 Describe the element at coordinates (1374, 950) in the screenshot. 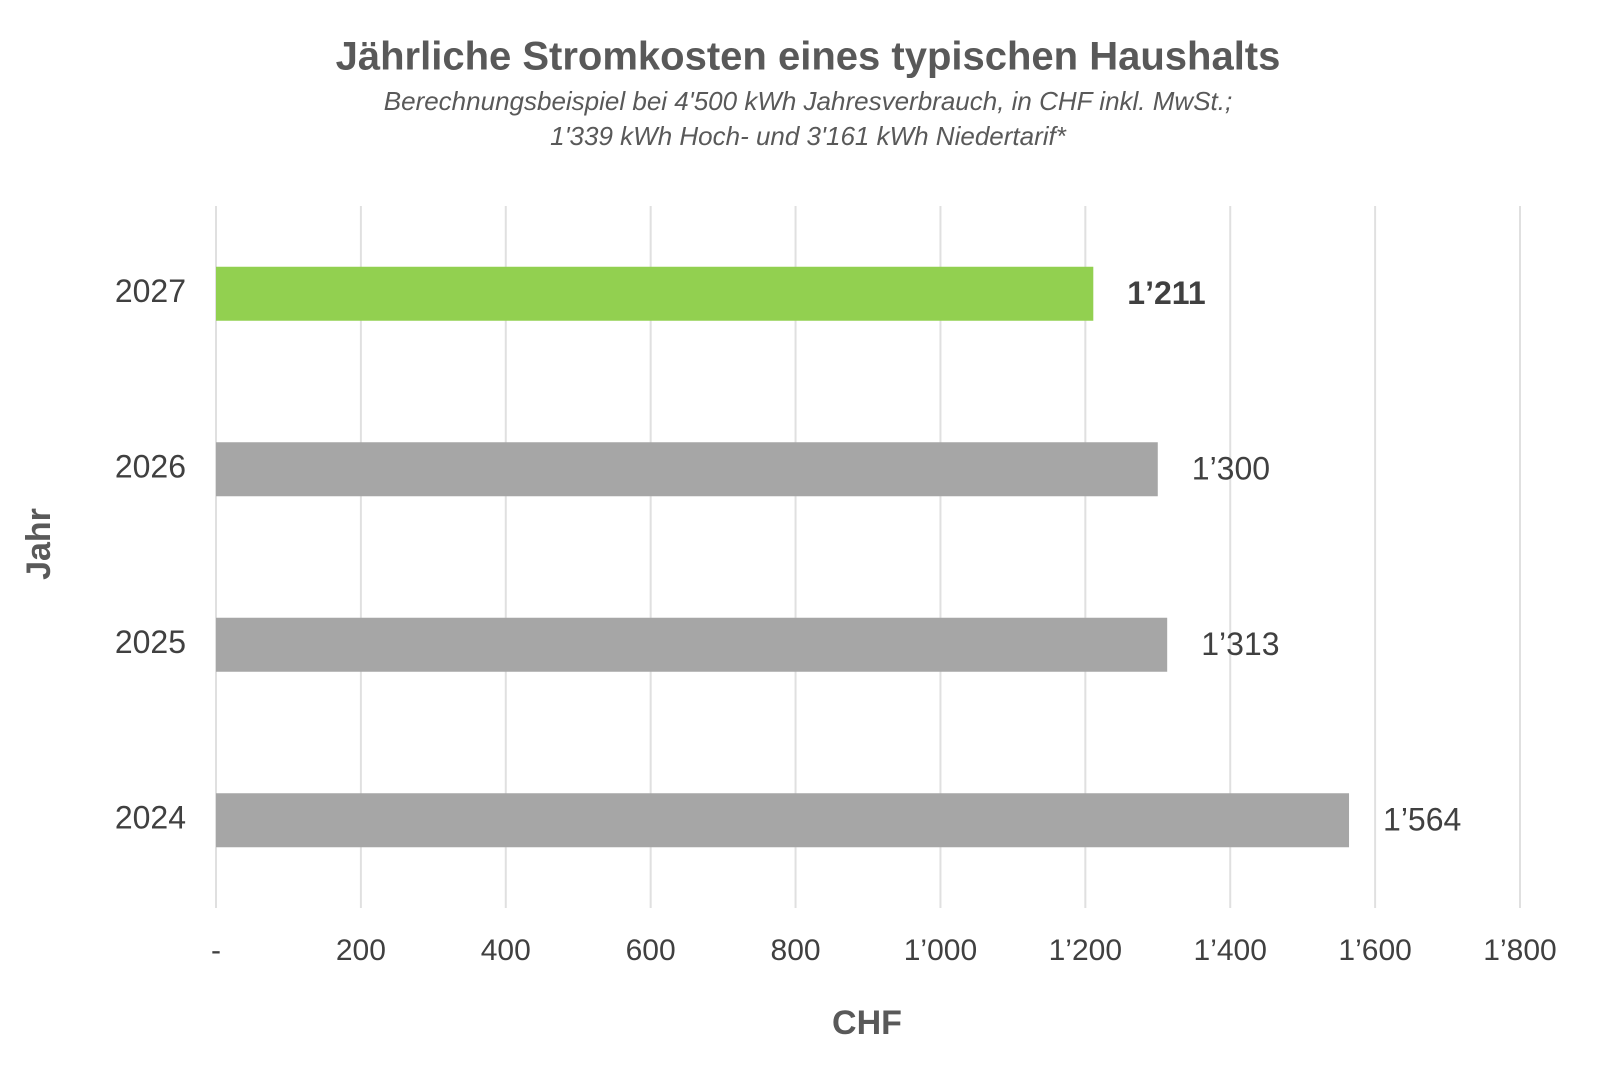

I see `x-tick-label: 1’600` at that location.